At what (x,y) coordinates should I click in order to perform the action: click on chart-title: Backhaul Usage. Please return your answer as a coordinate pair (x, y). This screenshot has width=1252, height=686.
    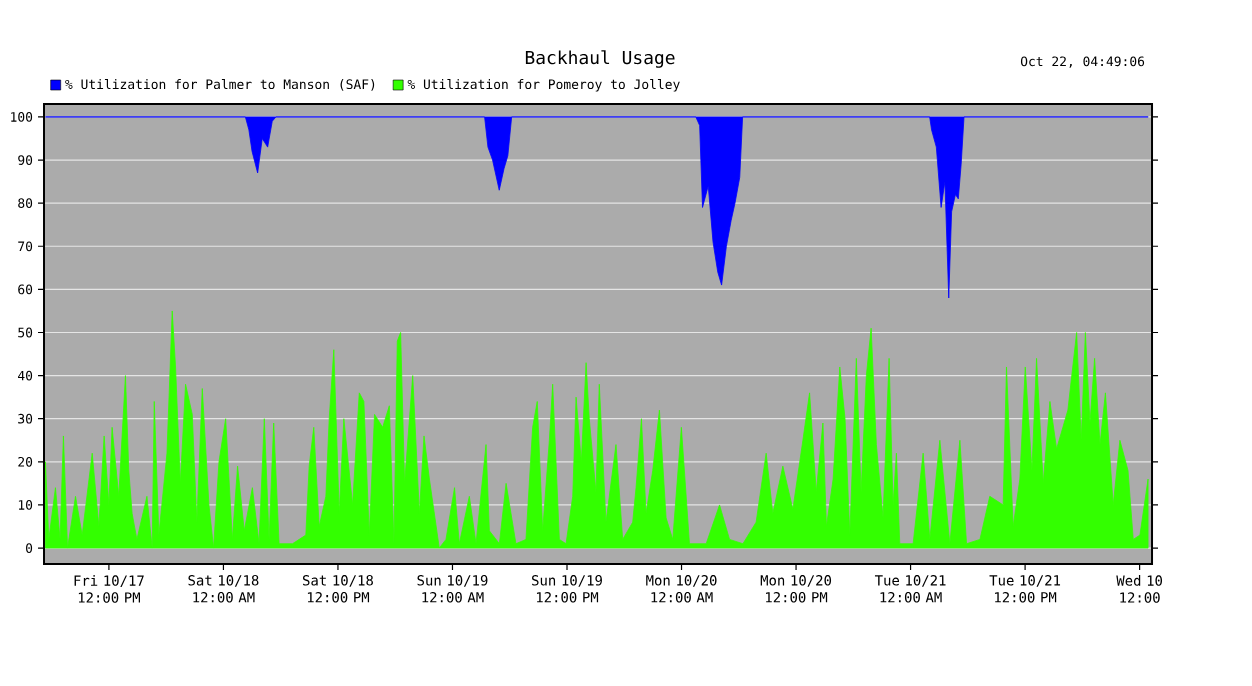
    Looking at the image, I should click on (600, 59).